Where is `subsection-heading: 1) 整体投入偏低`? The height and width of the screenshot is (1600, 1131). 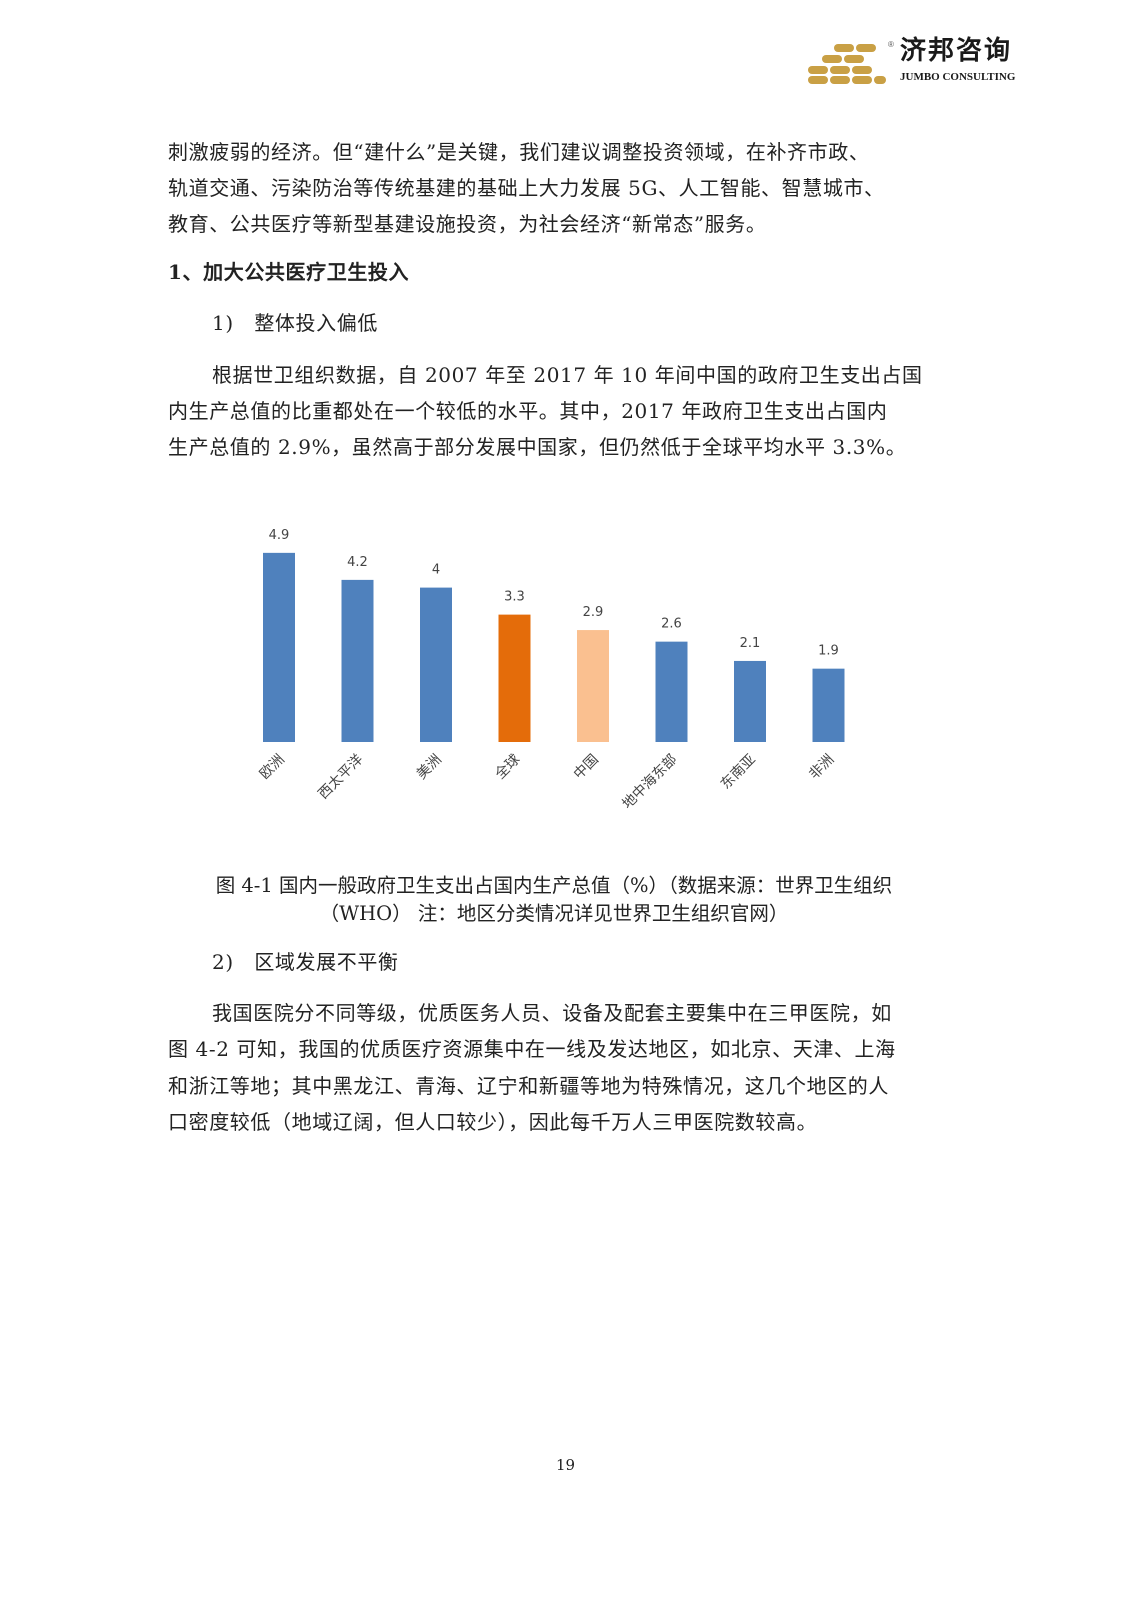
subsection-heading: 1) 整体投入偏低 is located at coordinates (295, 323).